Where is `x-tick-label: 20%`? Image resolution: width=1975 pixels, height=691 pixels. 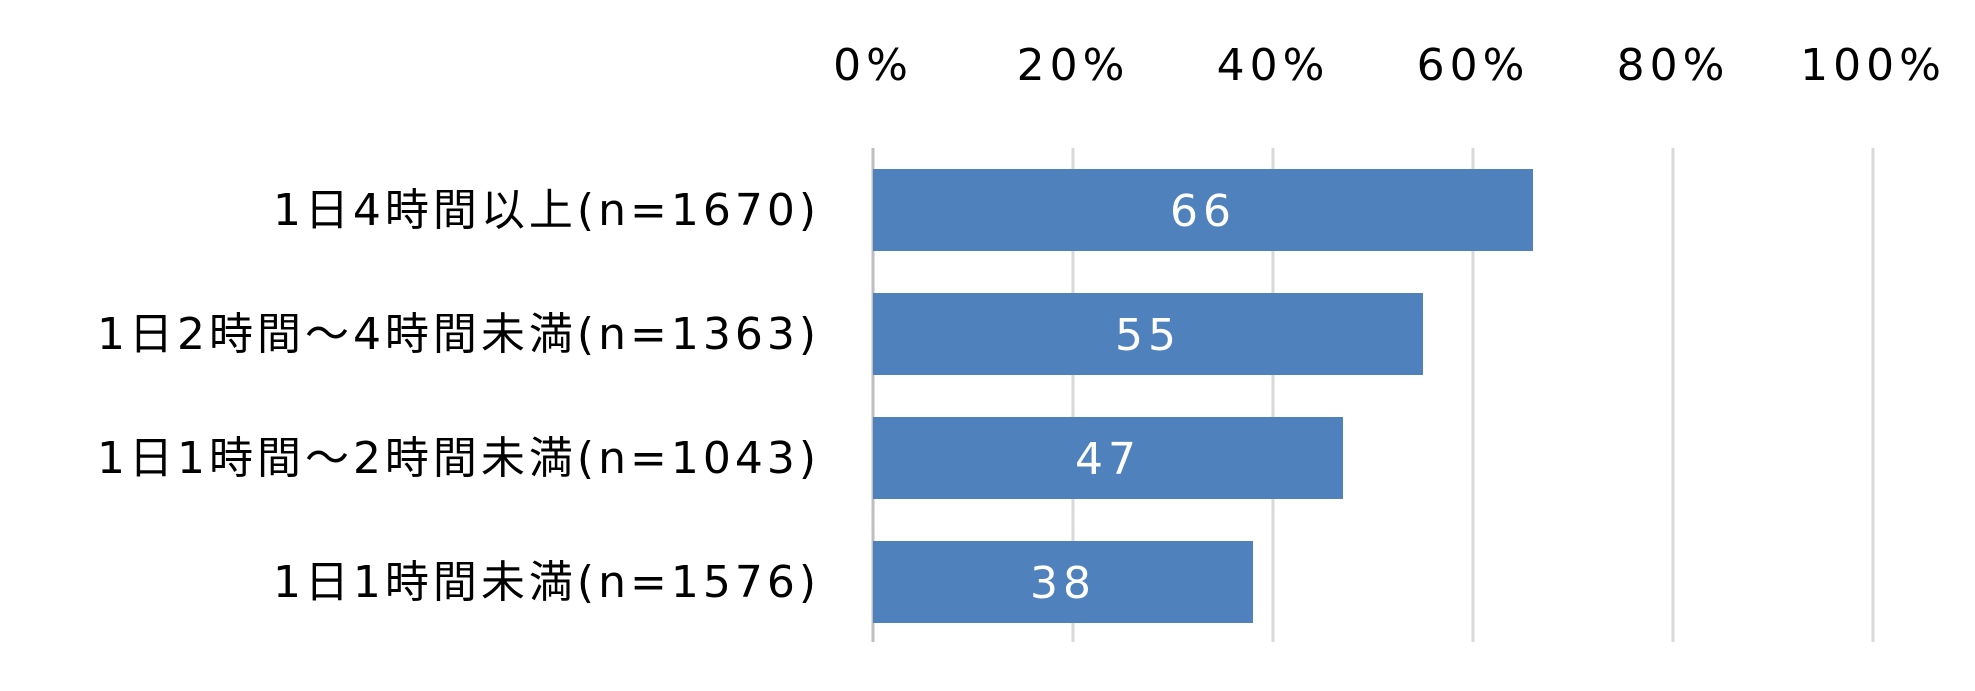 x-tick-label: 20% is located at coordinates (1073, 65).